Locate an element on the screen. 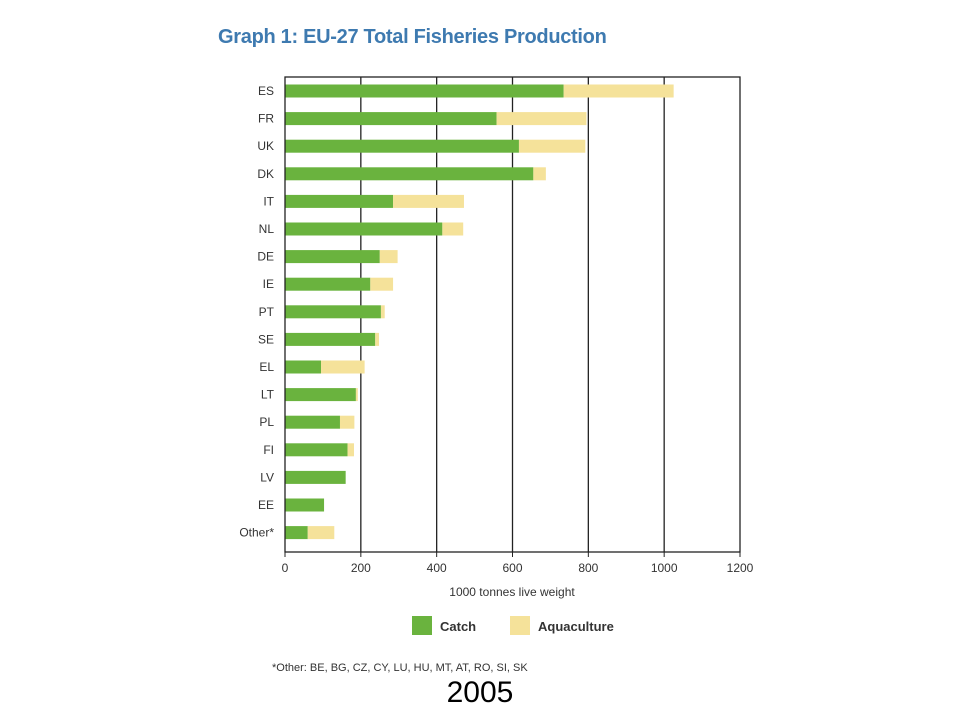  bar-catch-fi is located at coordinates (316, 450).